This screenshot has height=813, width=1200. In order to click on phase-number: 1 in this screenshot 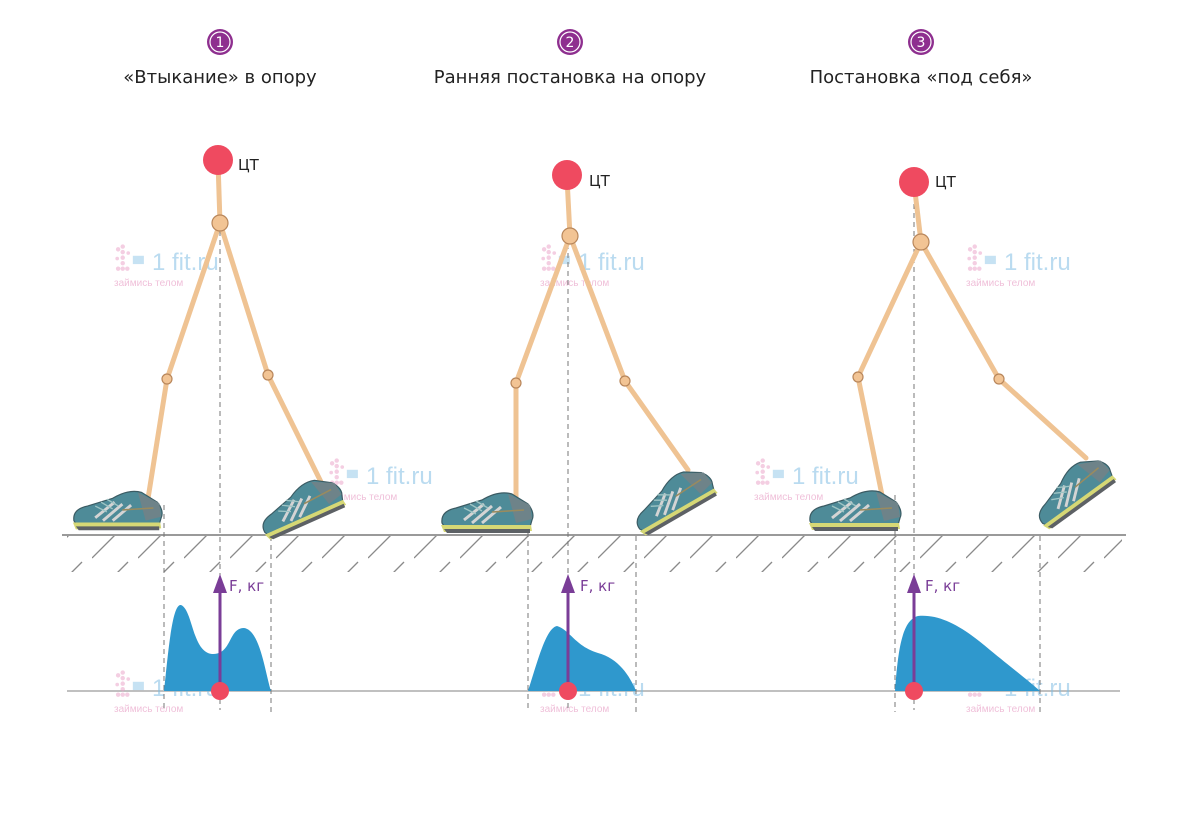, I will do `click(220, 43)`.